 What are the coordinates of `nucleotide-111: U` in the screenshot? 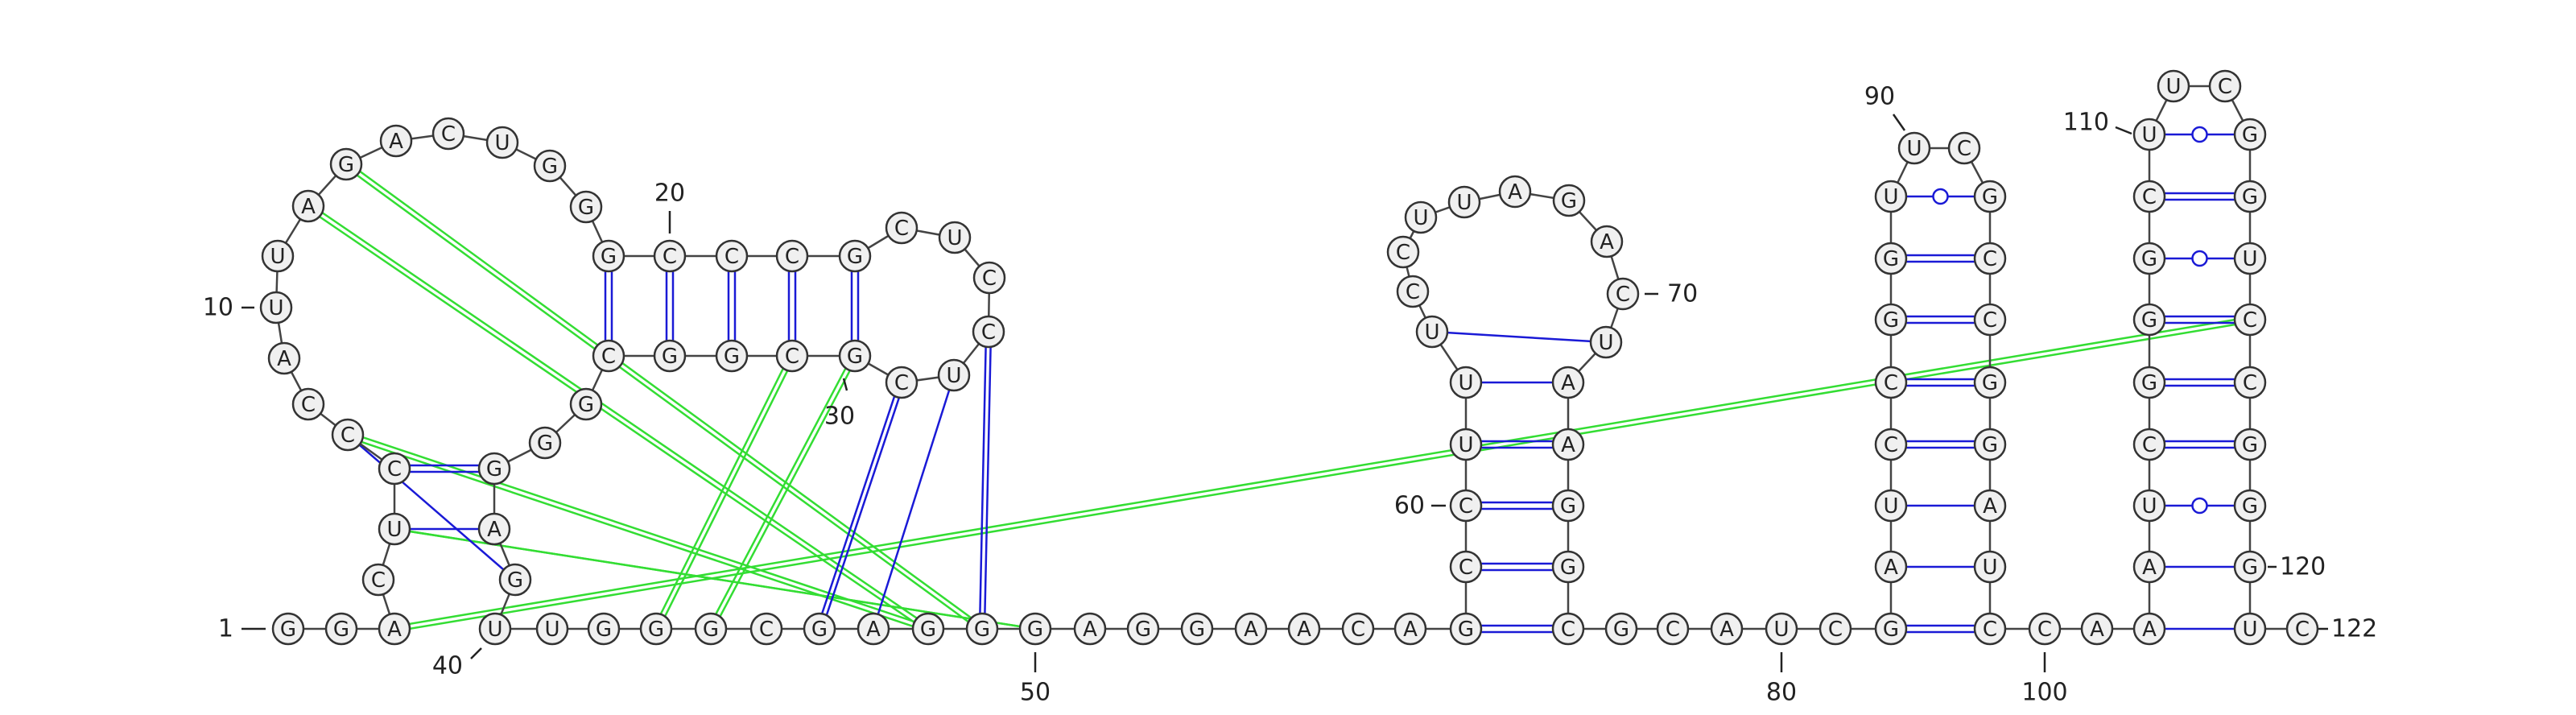 It's located at (2149, 134).